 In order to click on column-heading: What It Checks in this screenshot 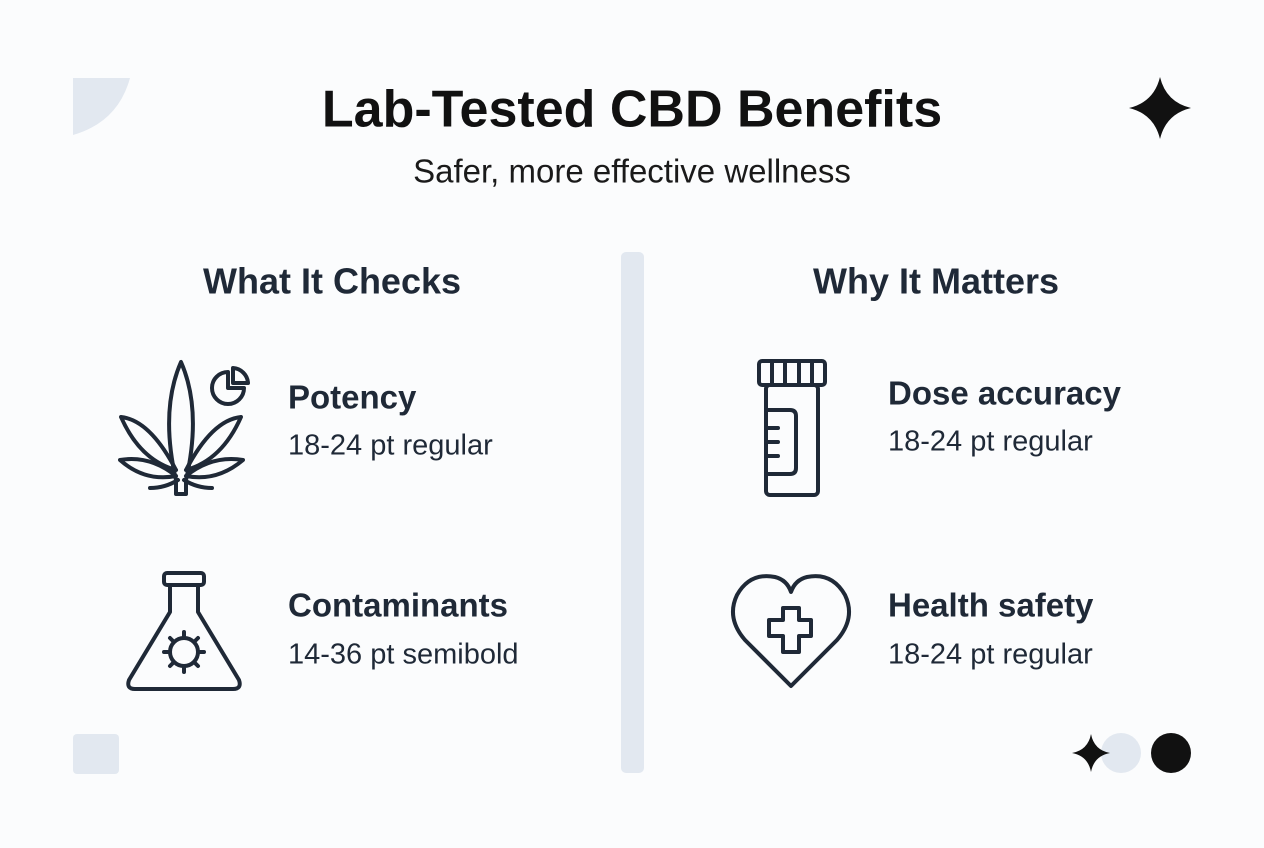, I will do `click(332, 281)`.